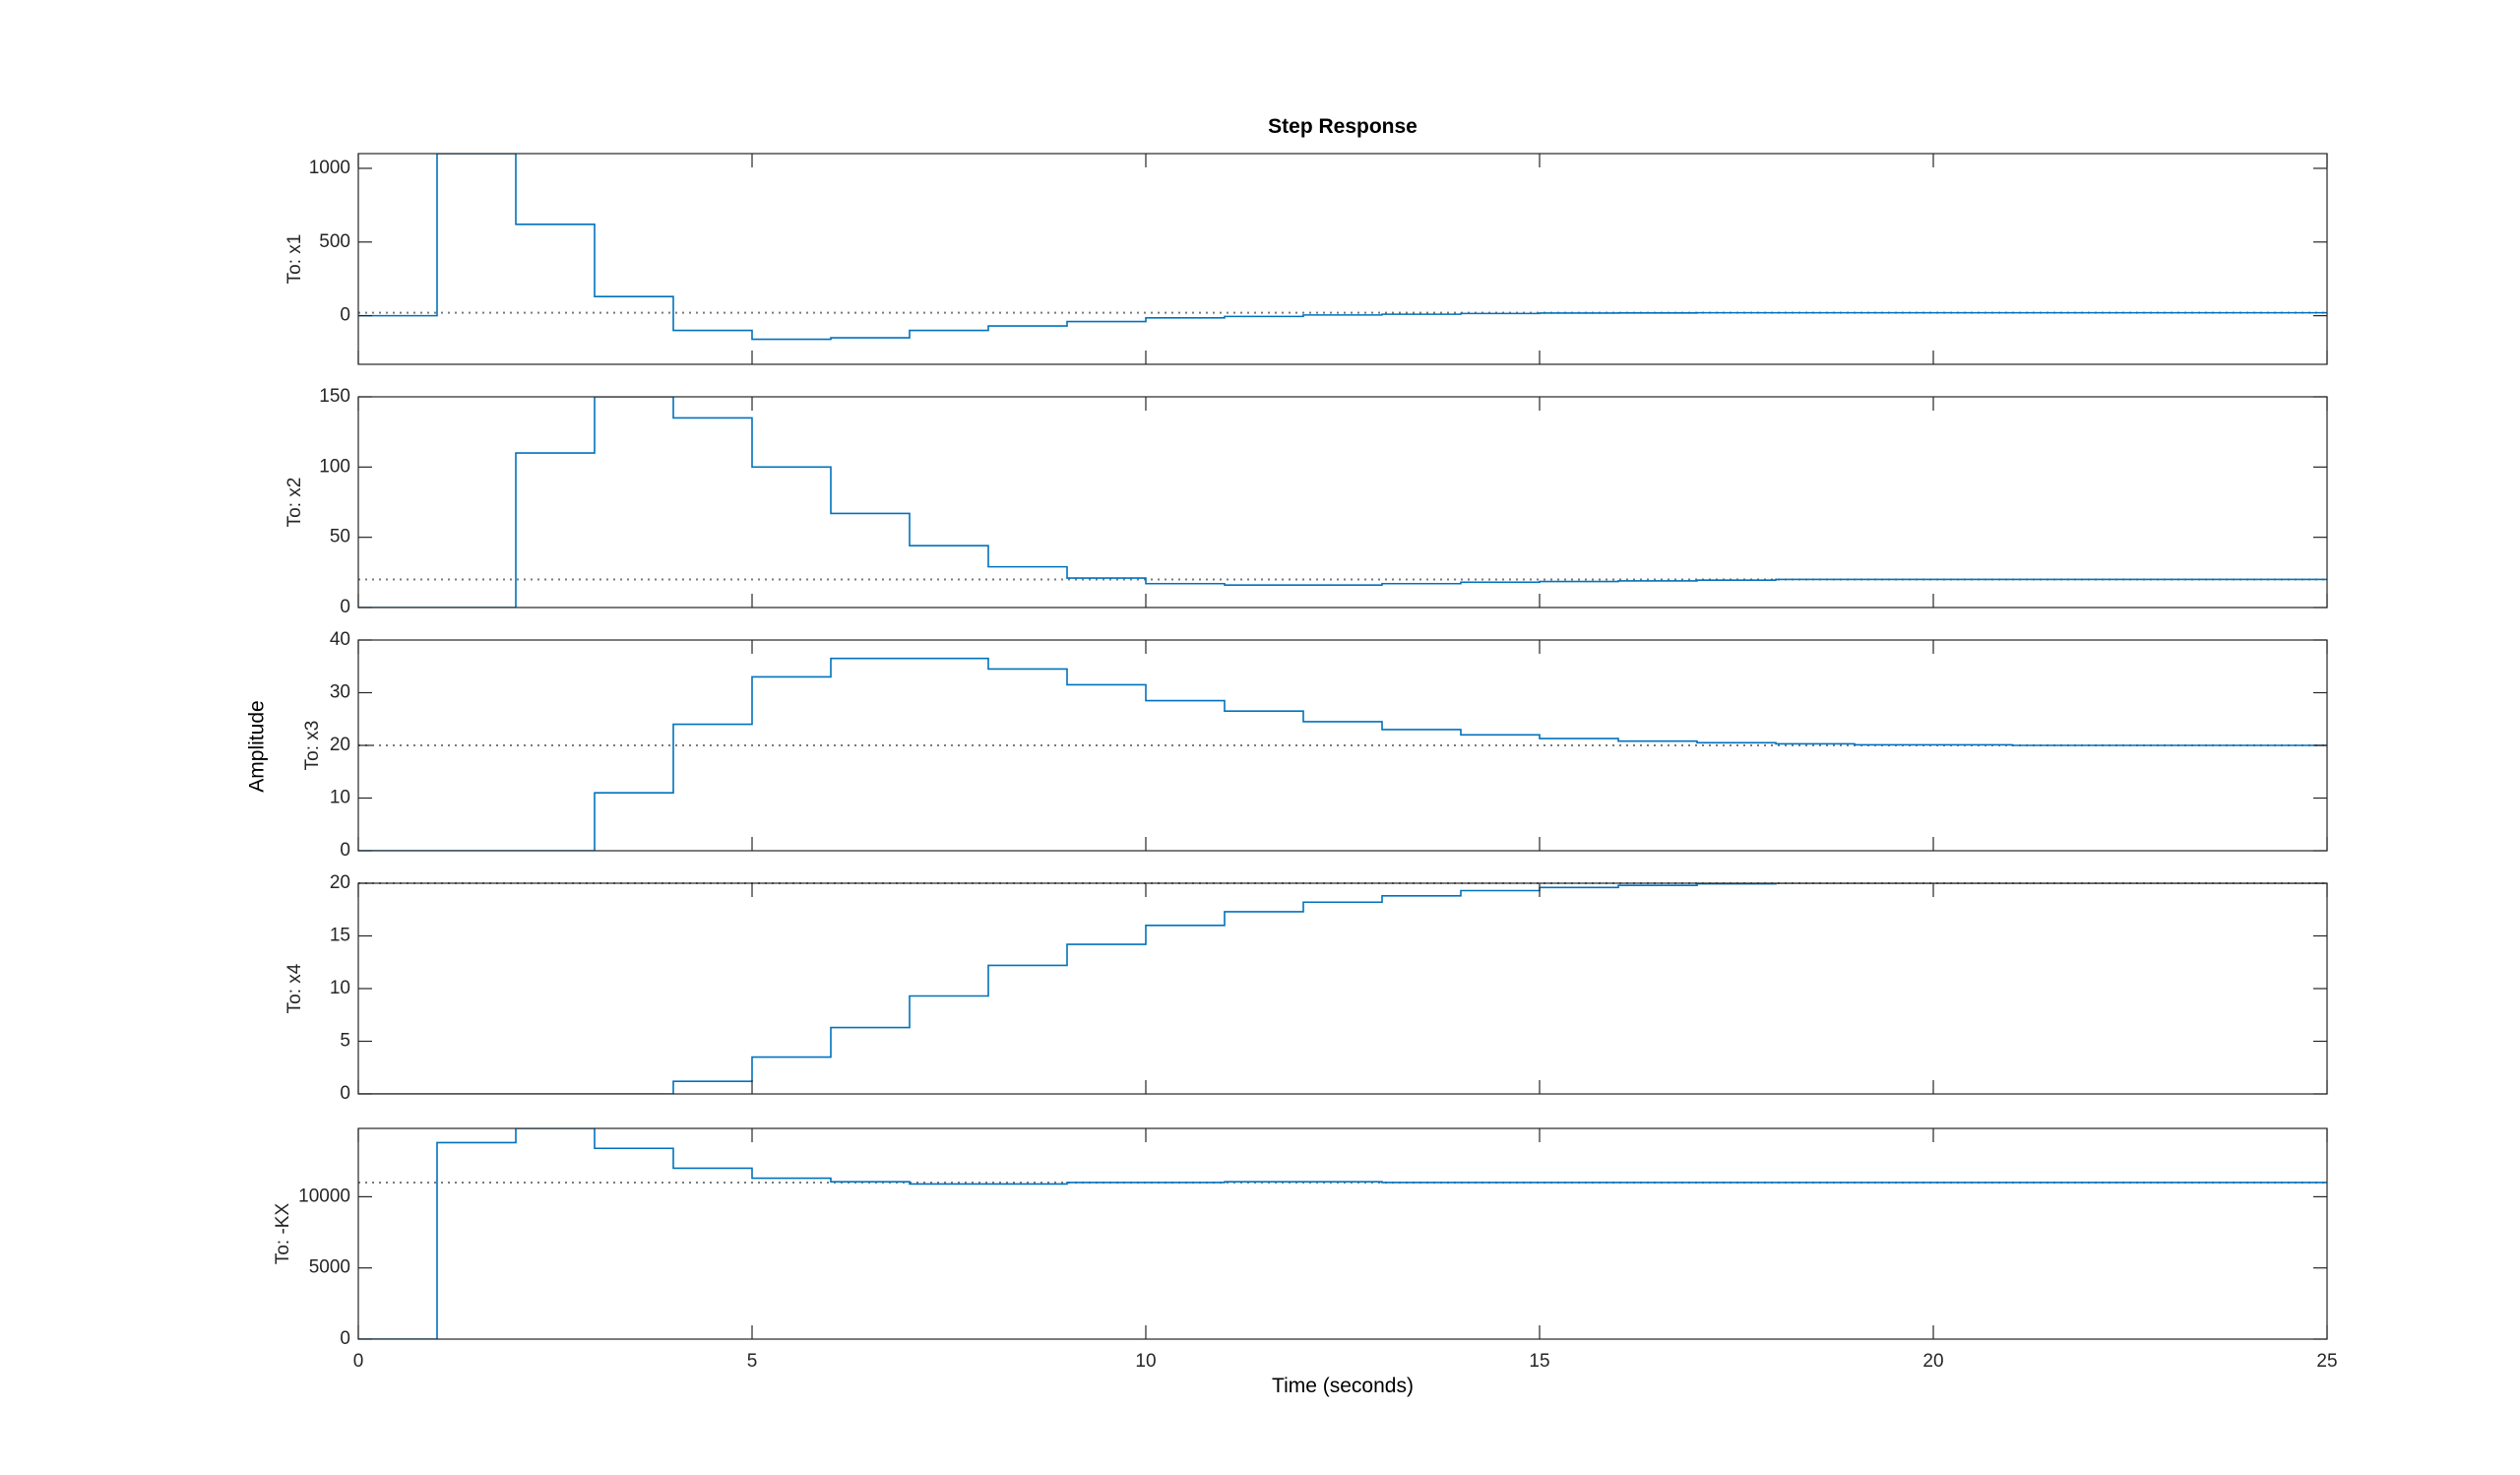 The image size is (2520, 1475). I want to click on panel-2: 0 50 100 150 To: x2, so click(1306, 501).